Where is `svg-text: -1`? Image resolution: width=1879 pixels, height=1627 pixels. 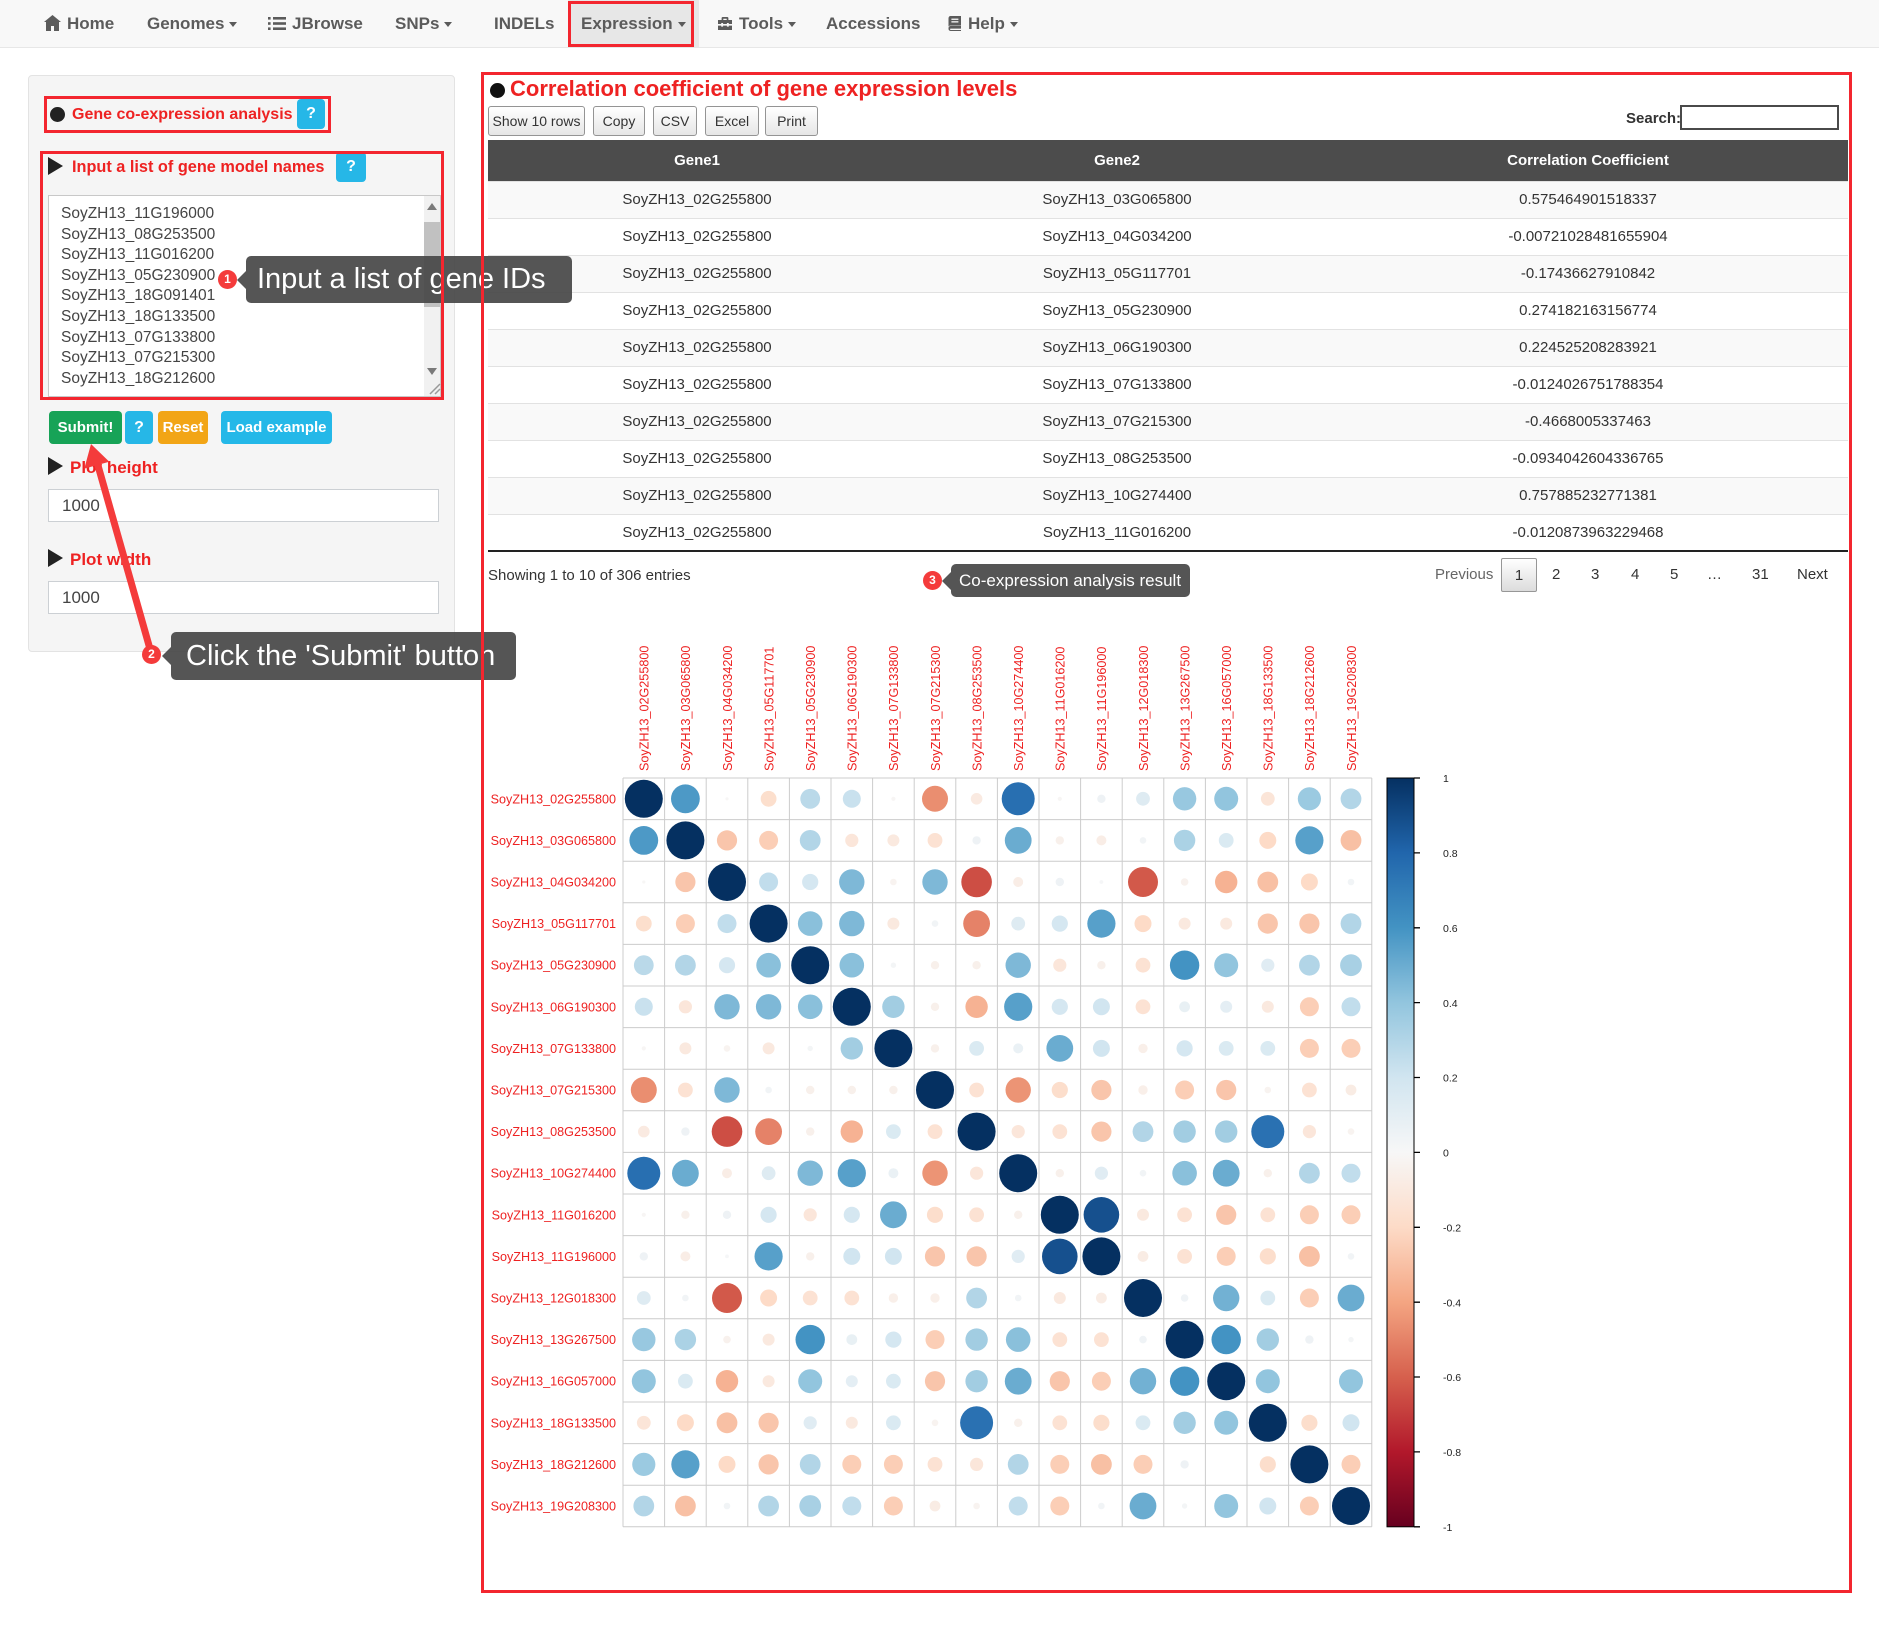
svg-text: -1 is located at coordinates (1447, 1528).